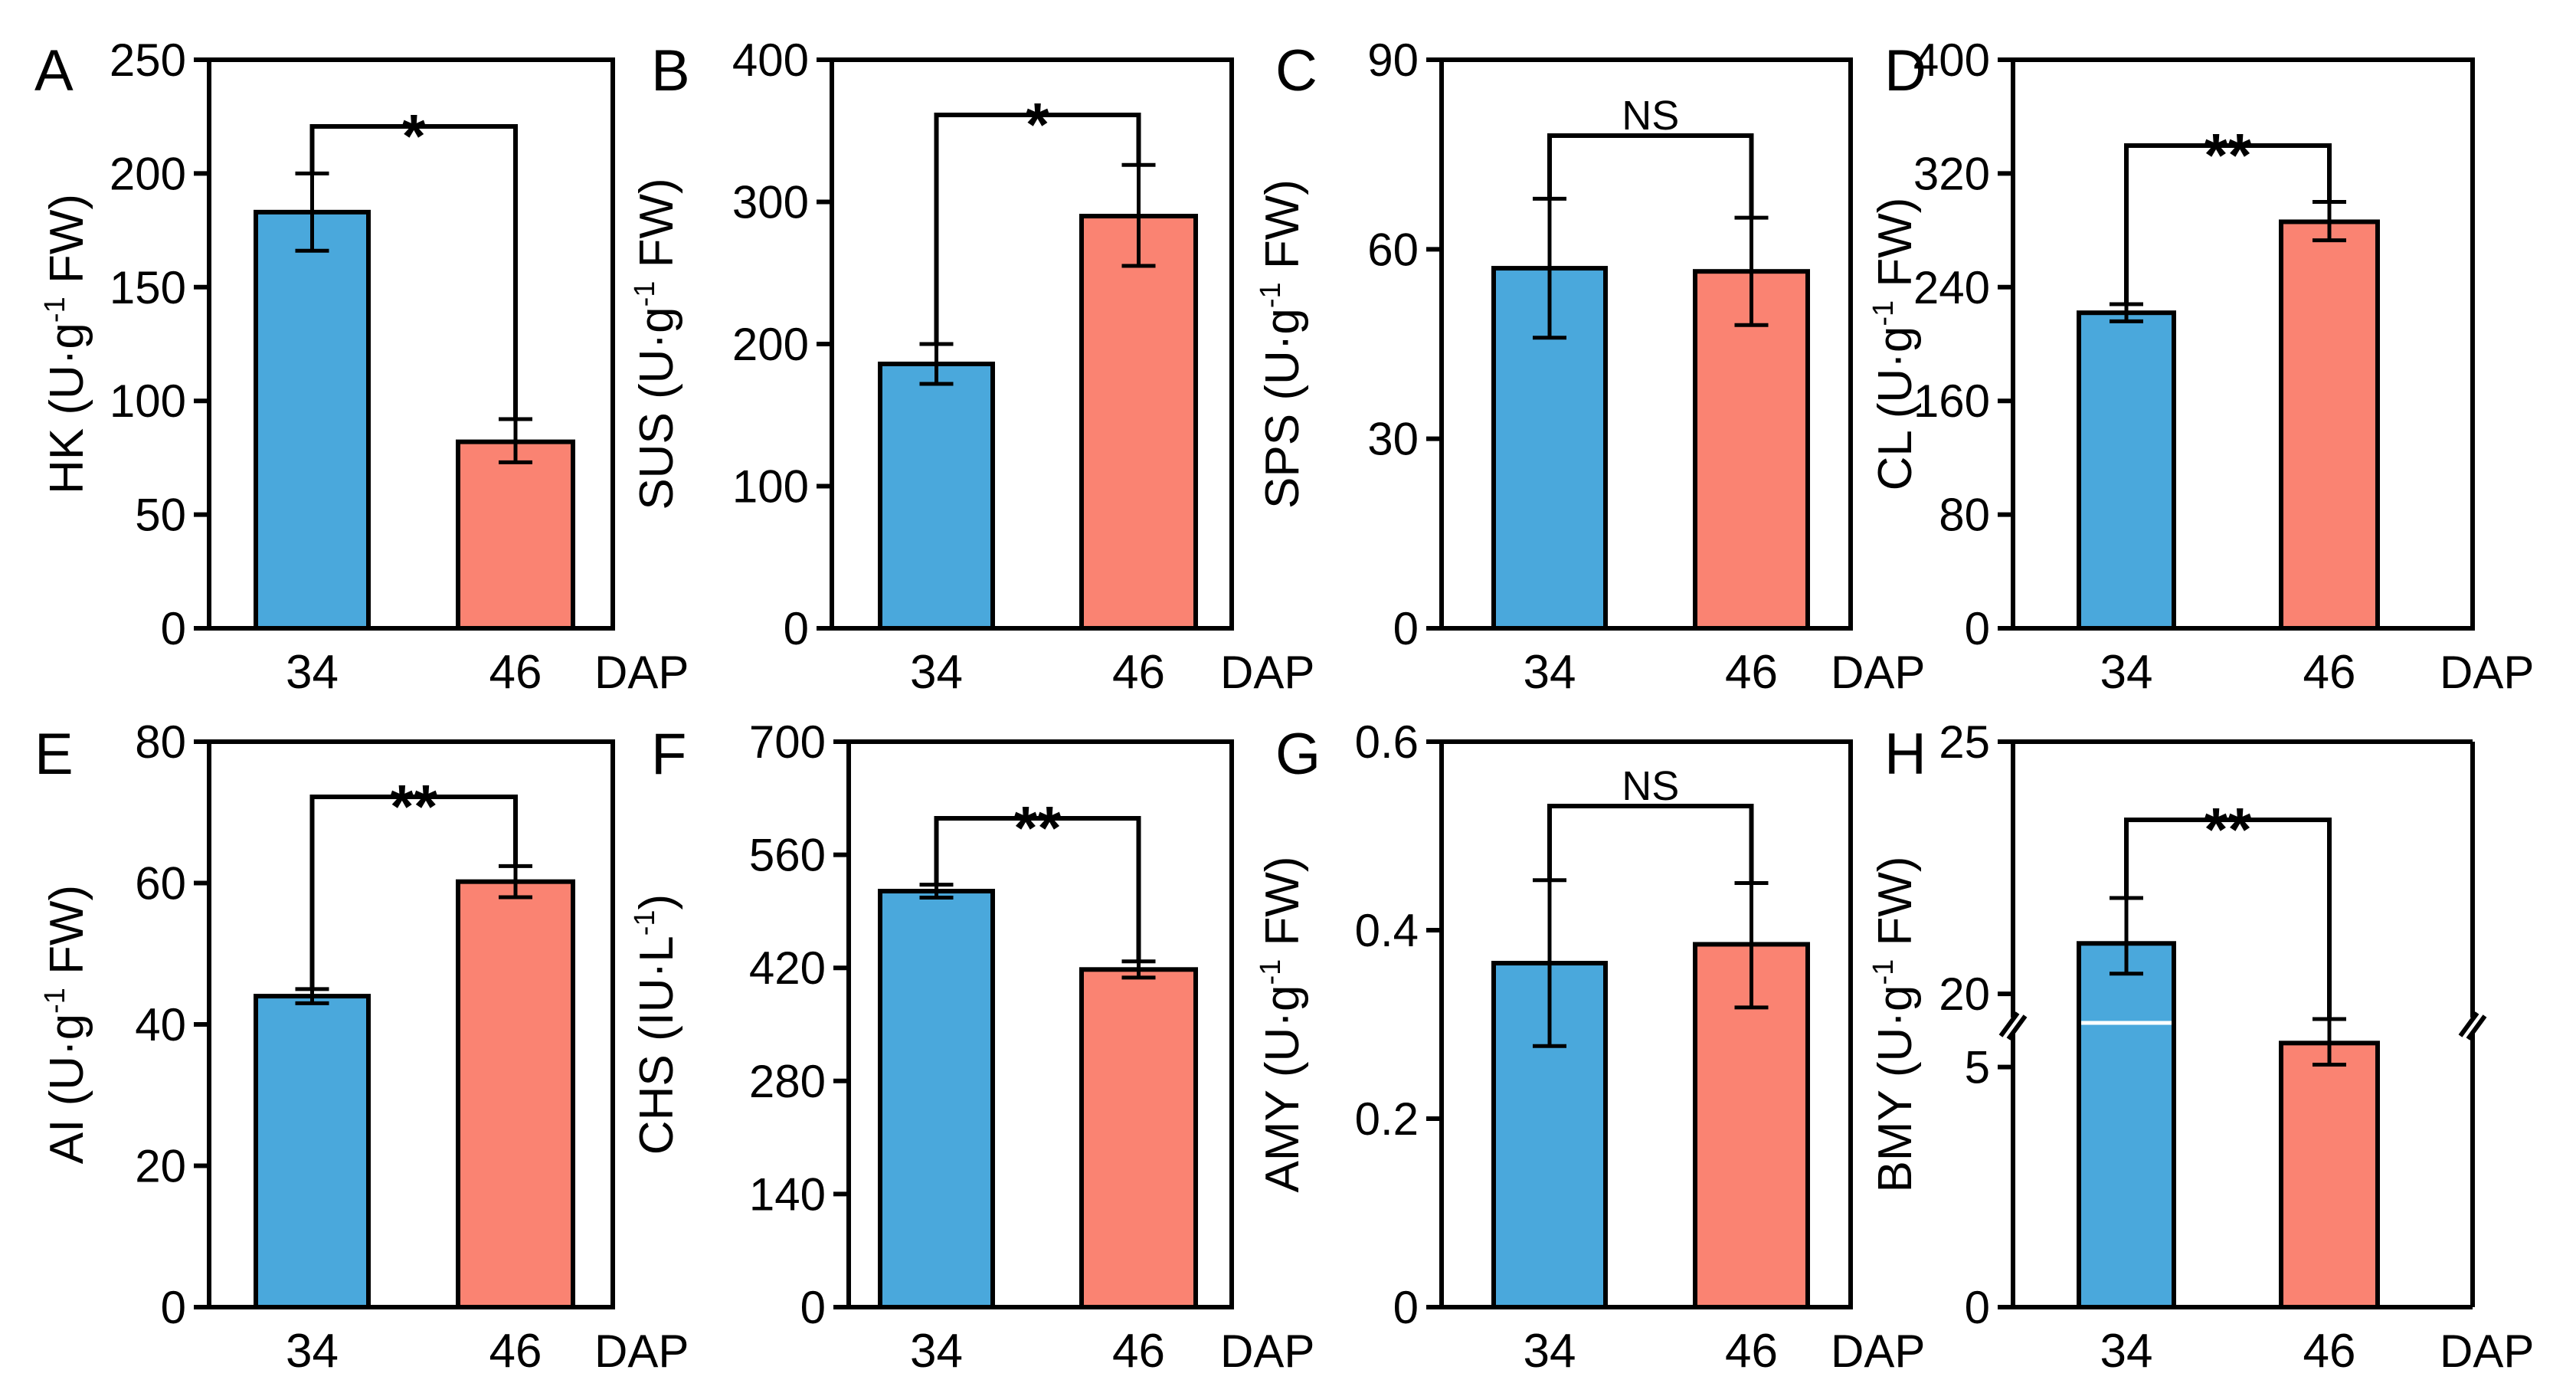 The image size is (2576, 1383). What do you see at coordinates (787, 1081) in the screenshot?
I see `y-tick-label: 280` at bounding box center [787, 1081].